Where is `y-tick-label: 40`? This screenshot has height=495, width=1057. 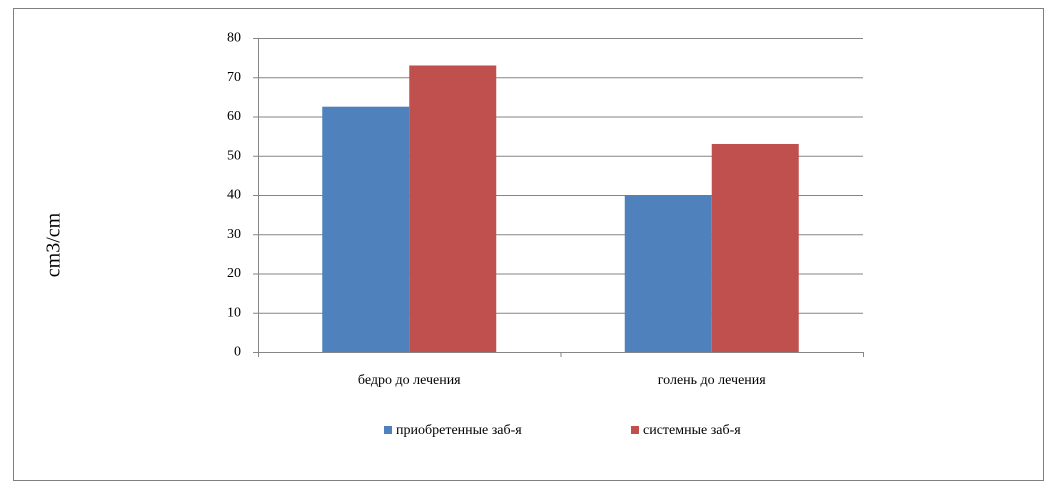
y-tick-label: 40 is located at coordinates (234, 195).